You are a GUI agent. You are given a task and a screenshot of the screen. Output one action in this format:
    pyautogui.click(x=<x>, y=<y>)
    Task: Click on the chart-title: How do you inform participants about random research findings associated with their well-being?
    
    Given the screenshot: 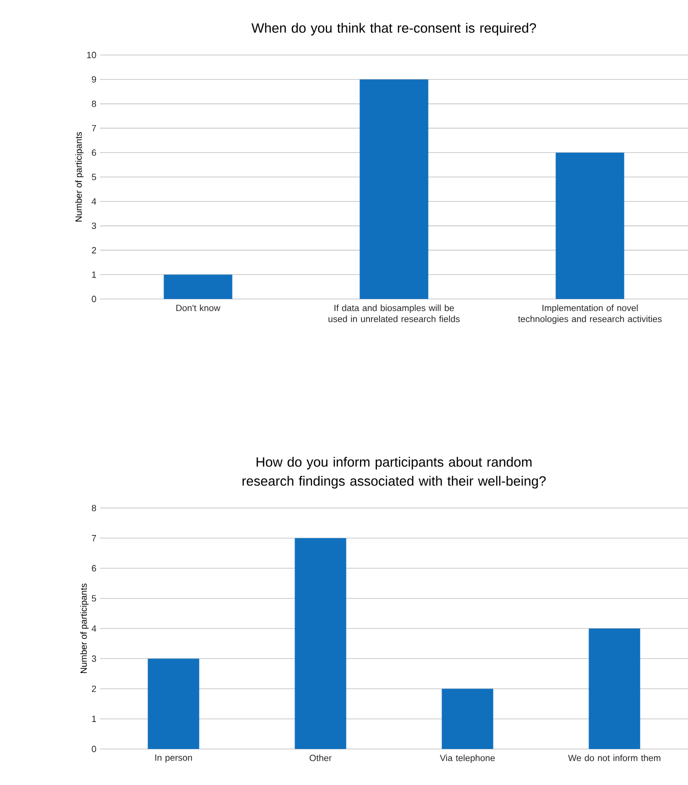 What is the action you would take?
    pyautogui.click(x=394, y=472)
    